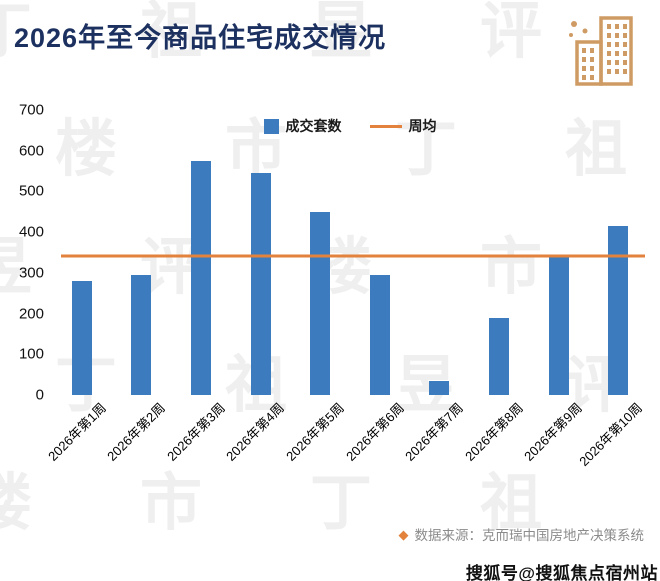  I want to click on x-slot: 2026年第7周, so click(436, 442).